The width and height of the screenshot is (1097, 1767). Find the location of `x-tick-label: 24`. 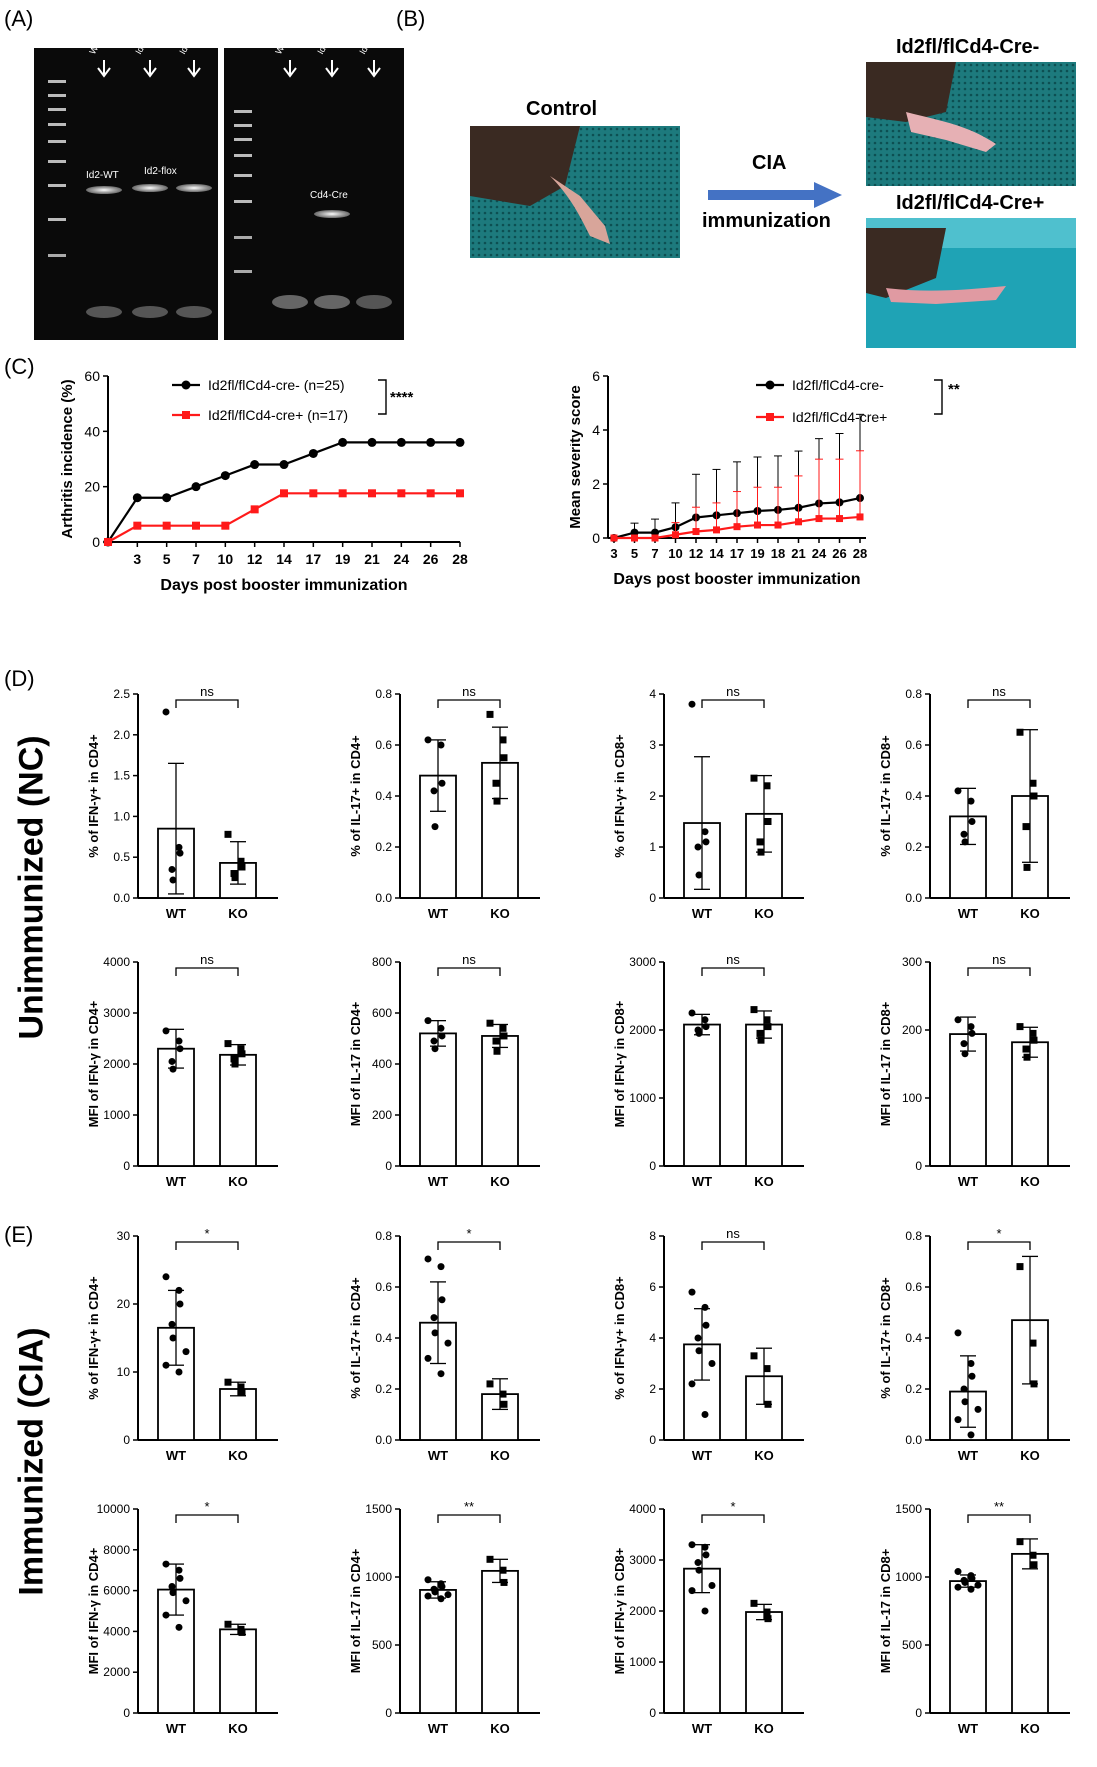

x-tick-label: 24 is located at coordinates (402, 559).